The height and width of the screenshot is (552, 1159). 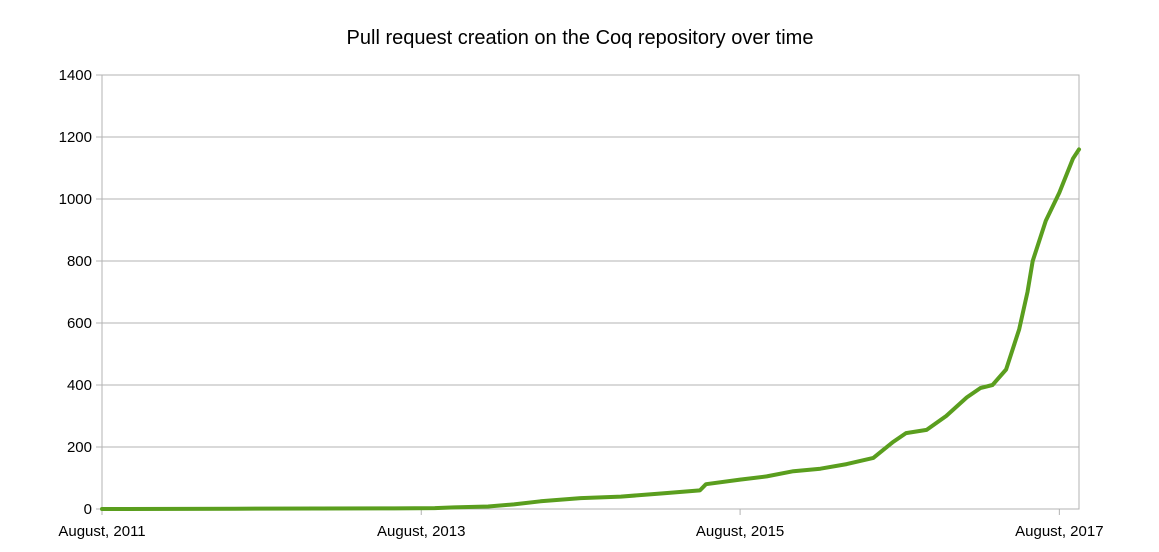 I want to click on y-tick-label: 600, so click(x=79, y=323).